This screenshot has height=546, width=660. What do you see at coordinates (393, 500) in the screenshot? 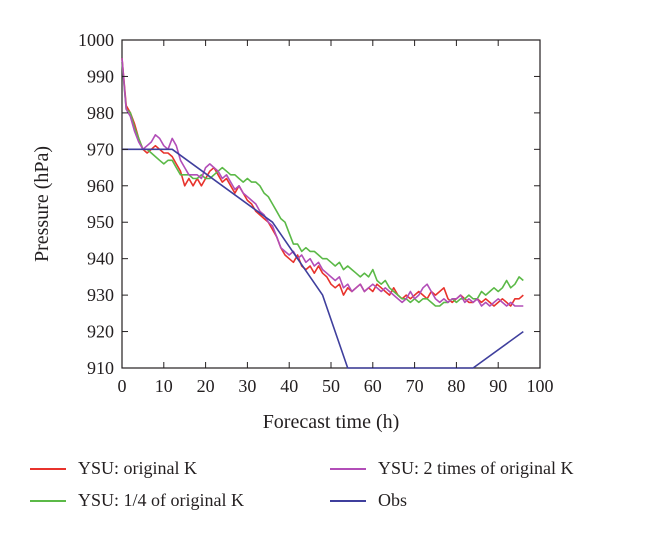
I see `legend-label: Obs` at bounding box center [393, 500].